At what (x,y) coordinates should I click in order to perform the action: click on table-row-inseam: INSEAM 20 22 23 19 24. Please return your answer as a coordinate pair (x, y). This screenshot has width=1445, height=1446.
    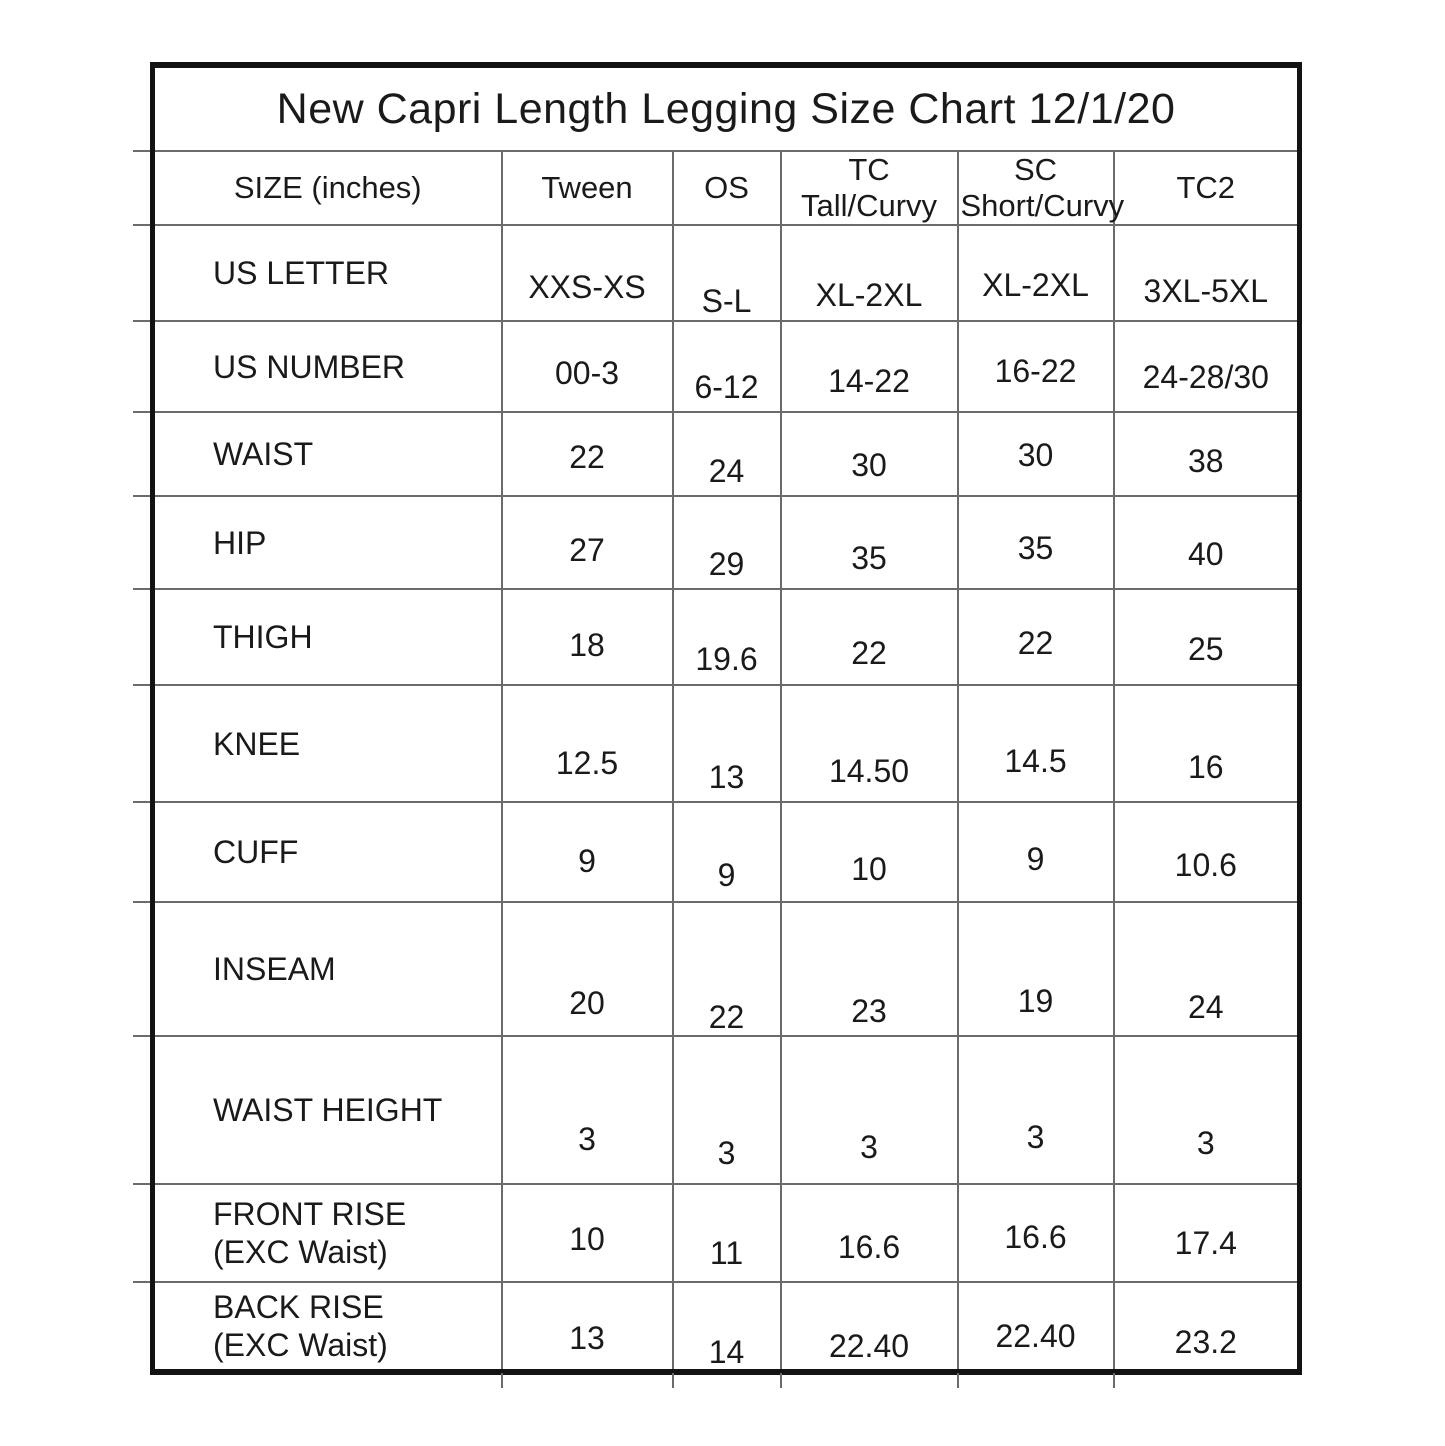
    Looking at the image, I should click on (716, 969).